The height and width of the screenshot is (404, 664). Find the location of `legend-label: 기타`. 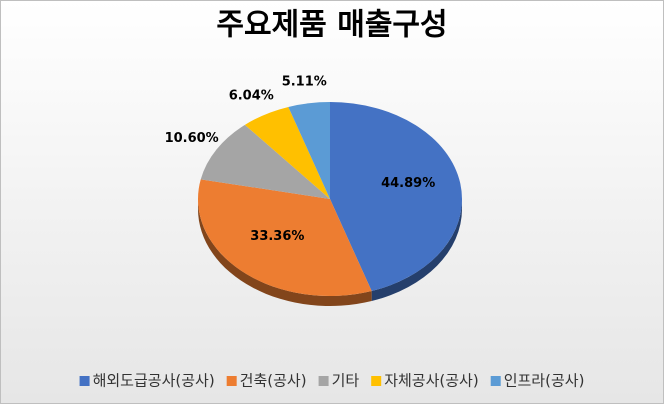

legend-label: 기타 is located at coordinates (346, 381).